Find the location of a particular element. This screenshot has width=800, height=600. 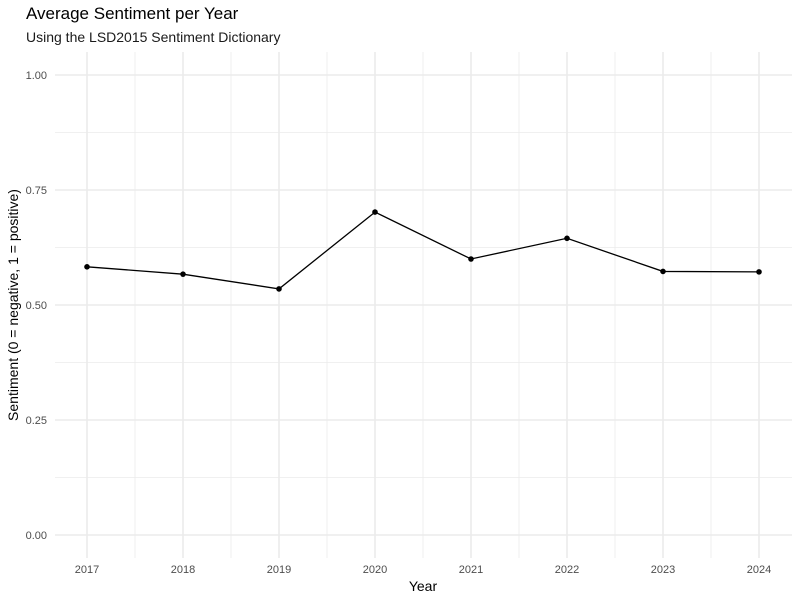

x-tick-label: 2024 is located at coordinates (759, 570).